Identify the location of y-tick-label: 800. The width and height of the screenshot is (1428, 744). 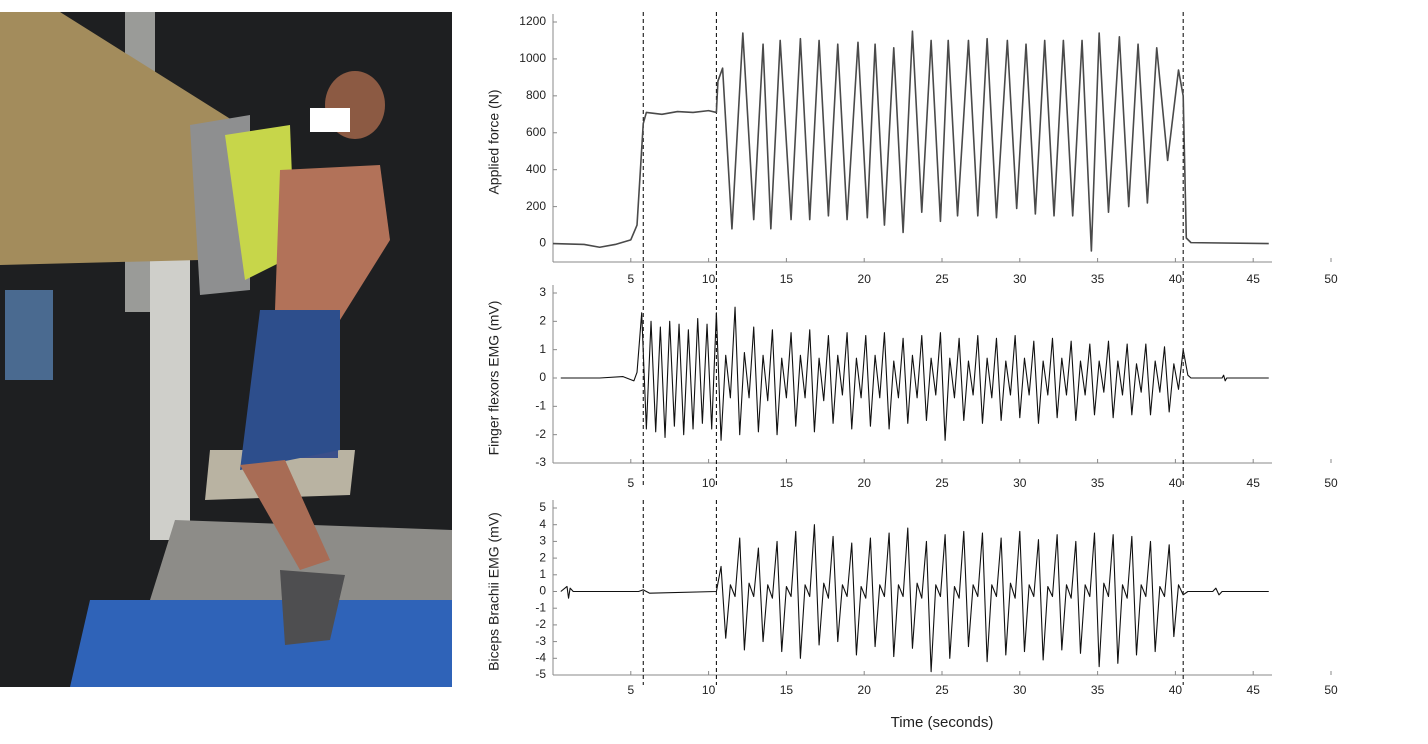
(536, 95).